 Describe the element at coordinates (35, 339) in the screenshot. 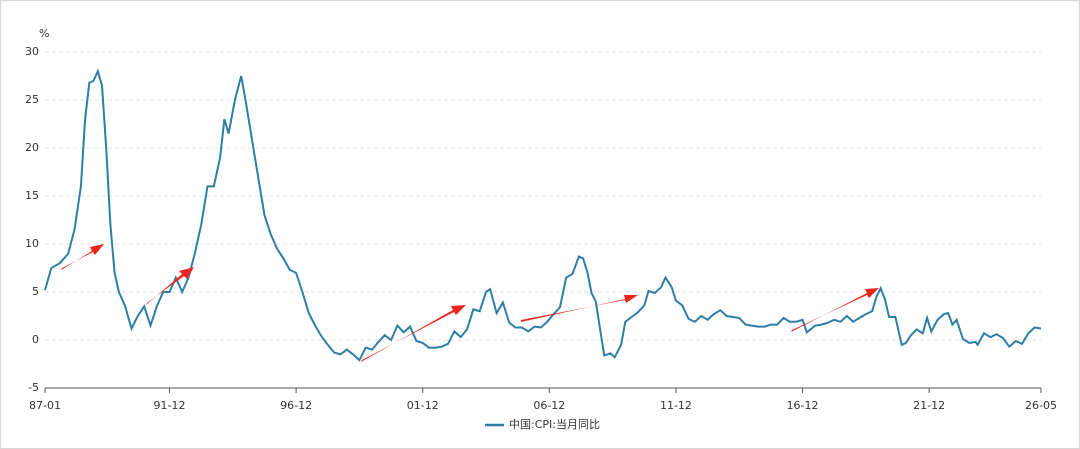

I see `y-tick-label: 0` at that location.